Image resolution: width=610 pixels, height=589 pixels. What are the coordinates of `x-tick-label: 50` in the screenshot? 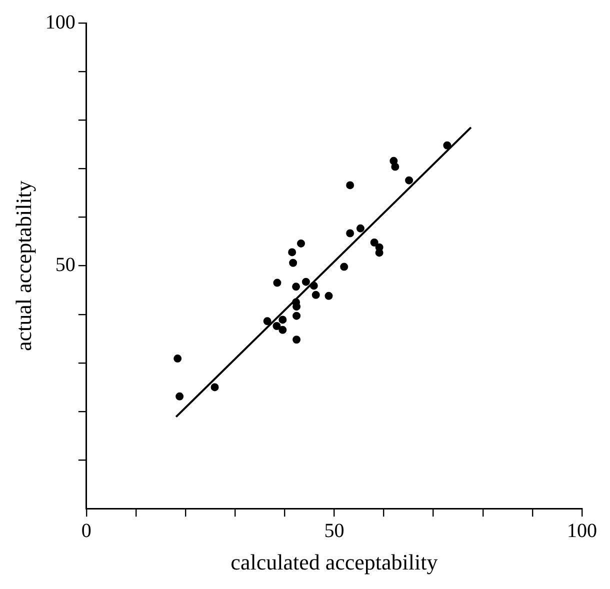 It's located at (334, 531).